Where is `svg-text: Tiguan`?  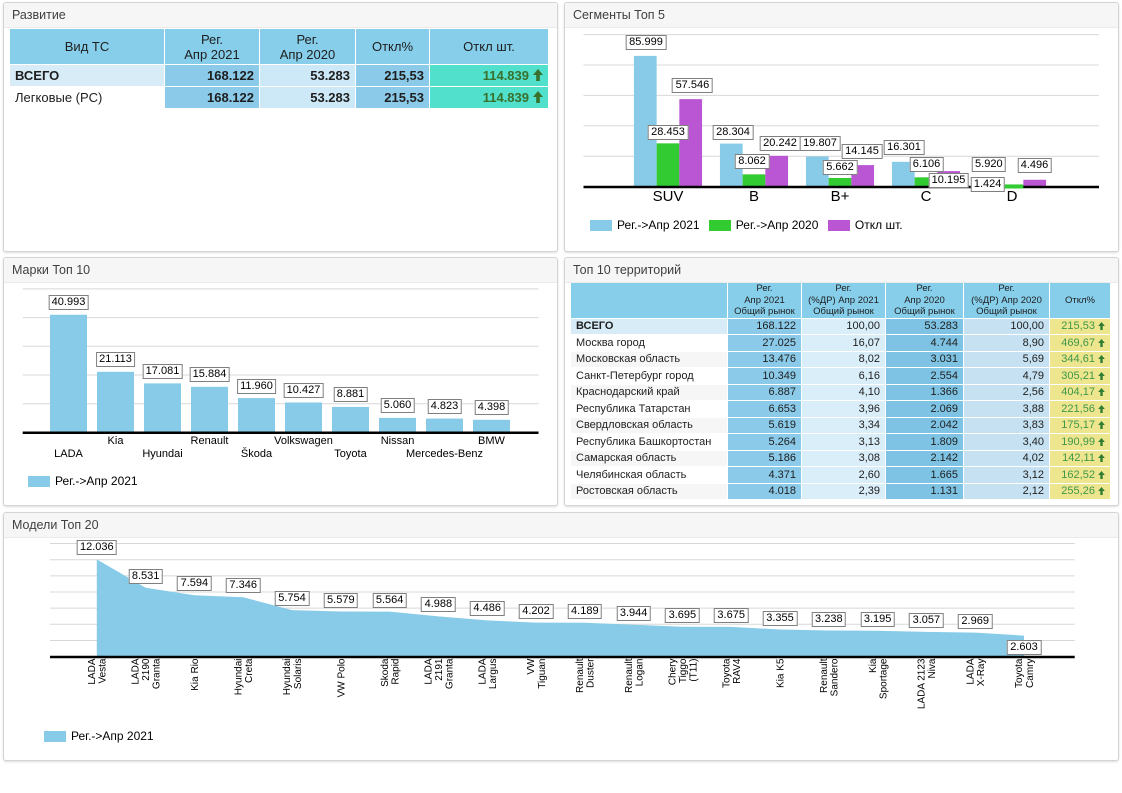
svg-text: Tiguan is located at coordinates (542, 674).